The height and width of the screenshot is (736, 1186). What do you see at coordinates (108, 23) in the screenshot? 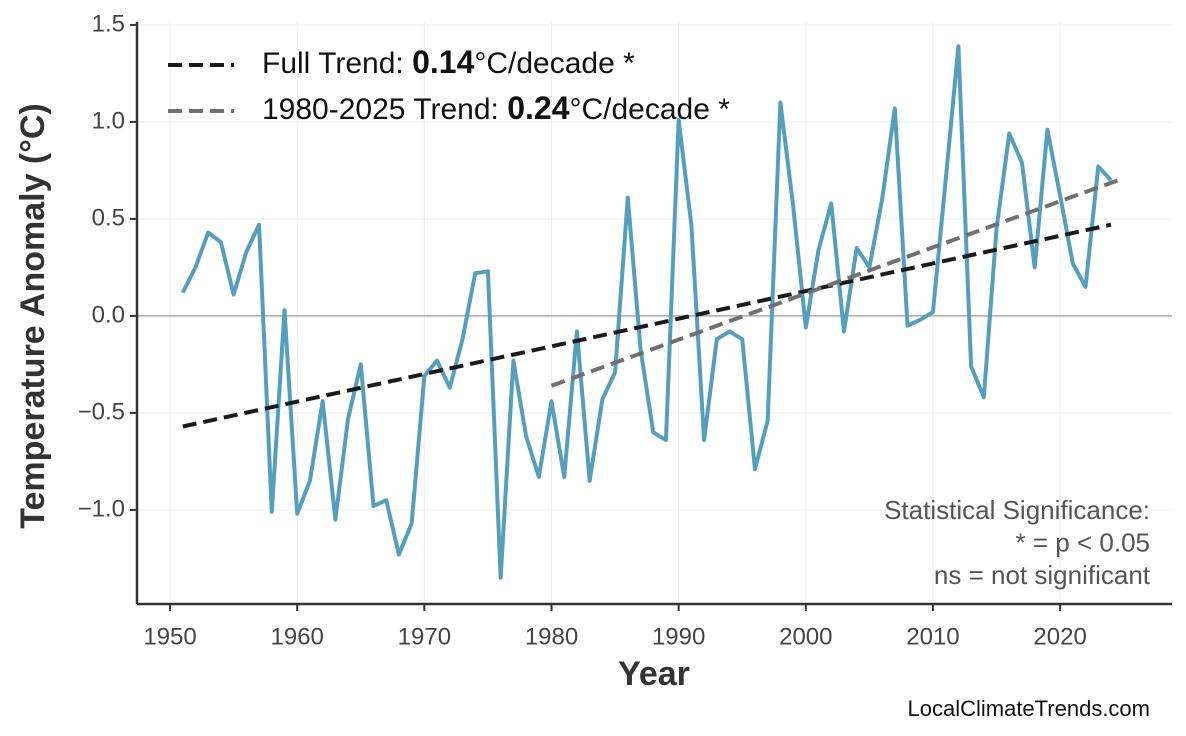
I see `y-tick-label: 1.5` at bounding box center [108, 23].